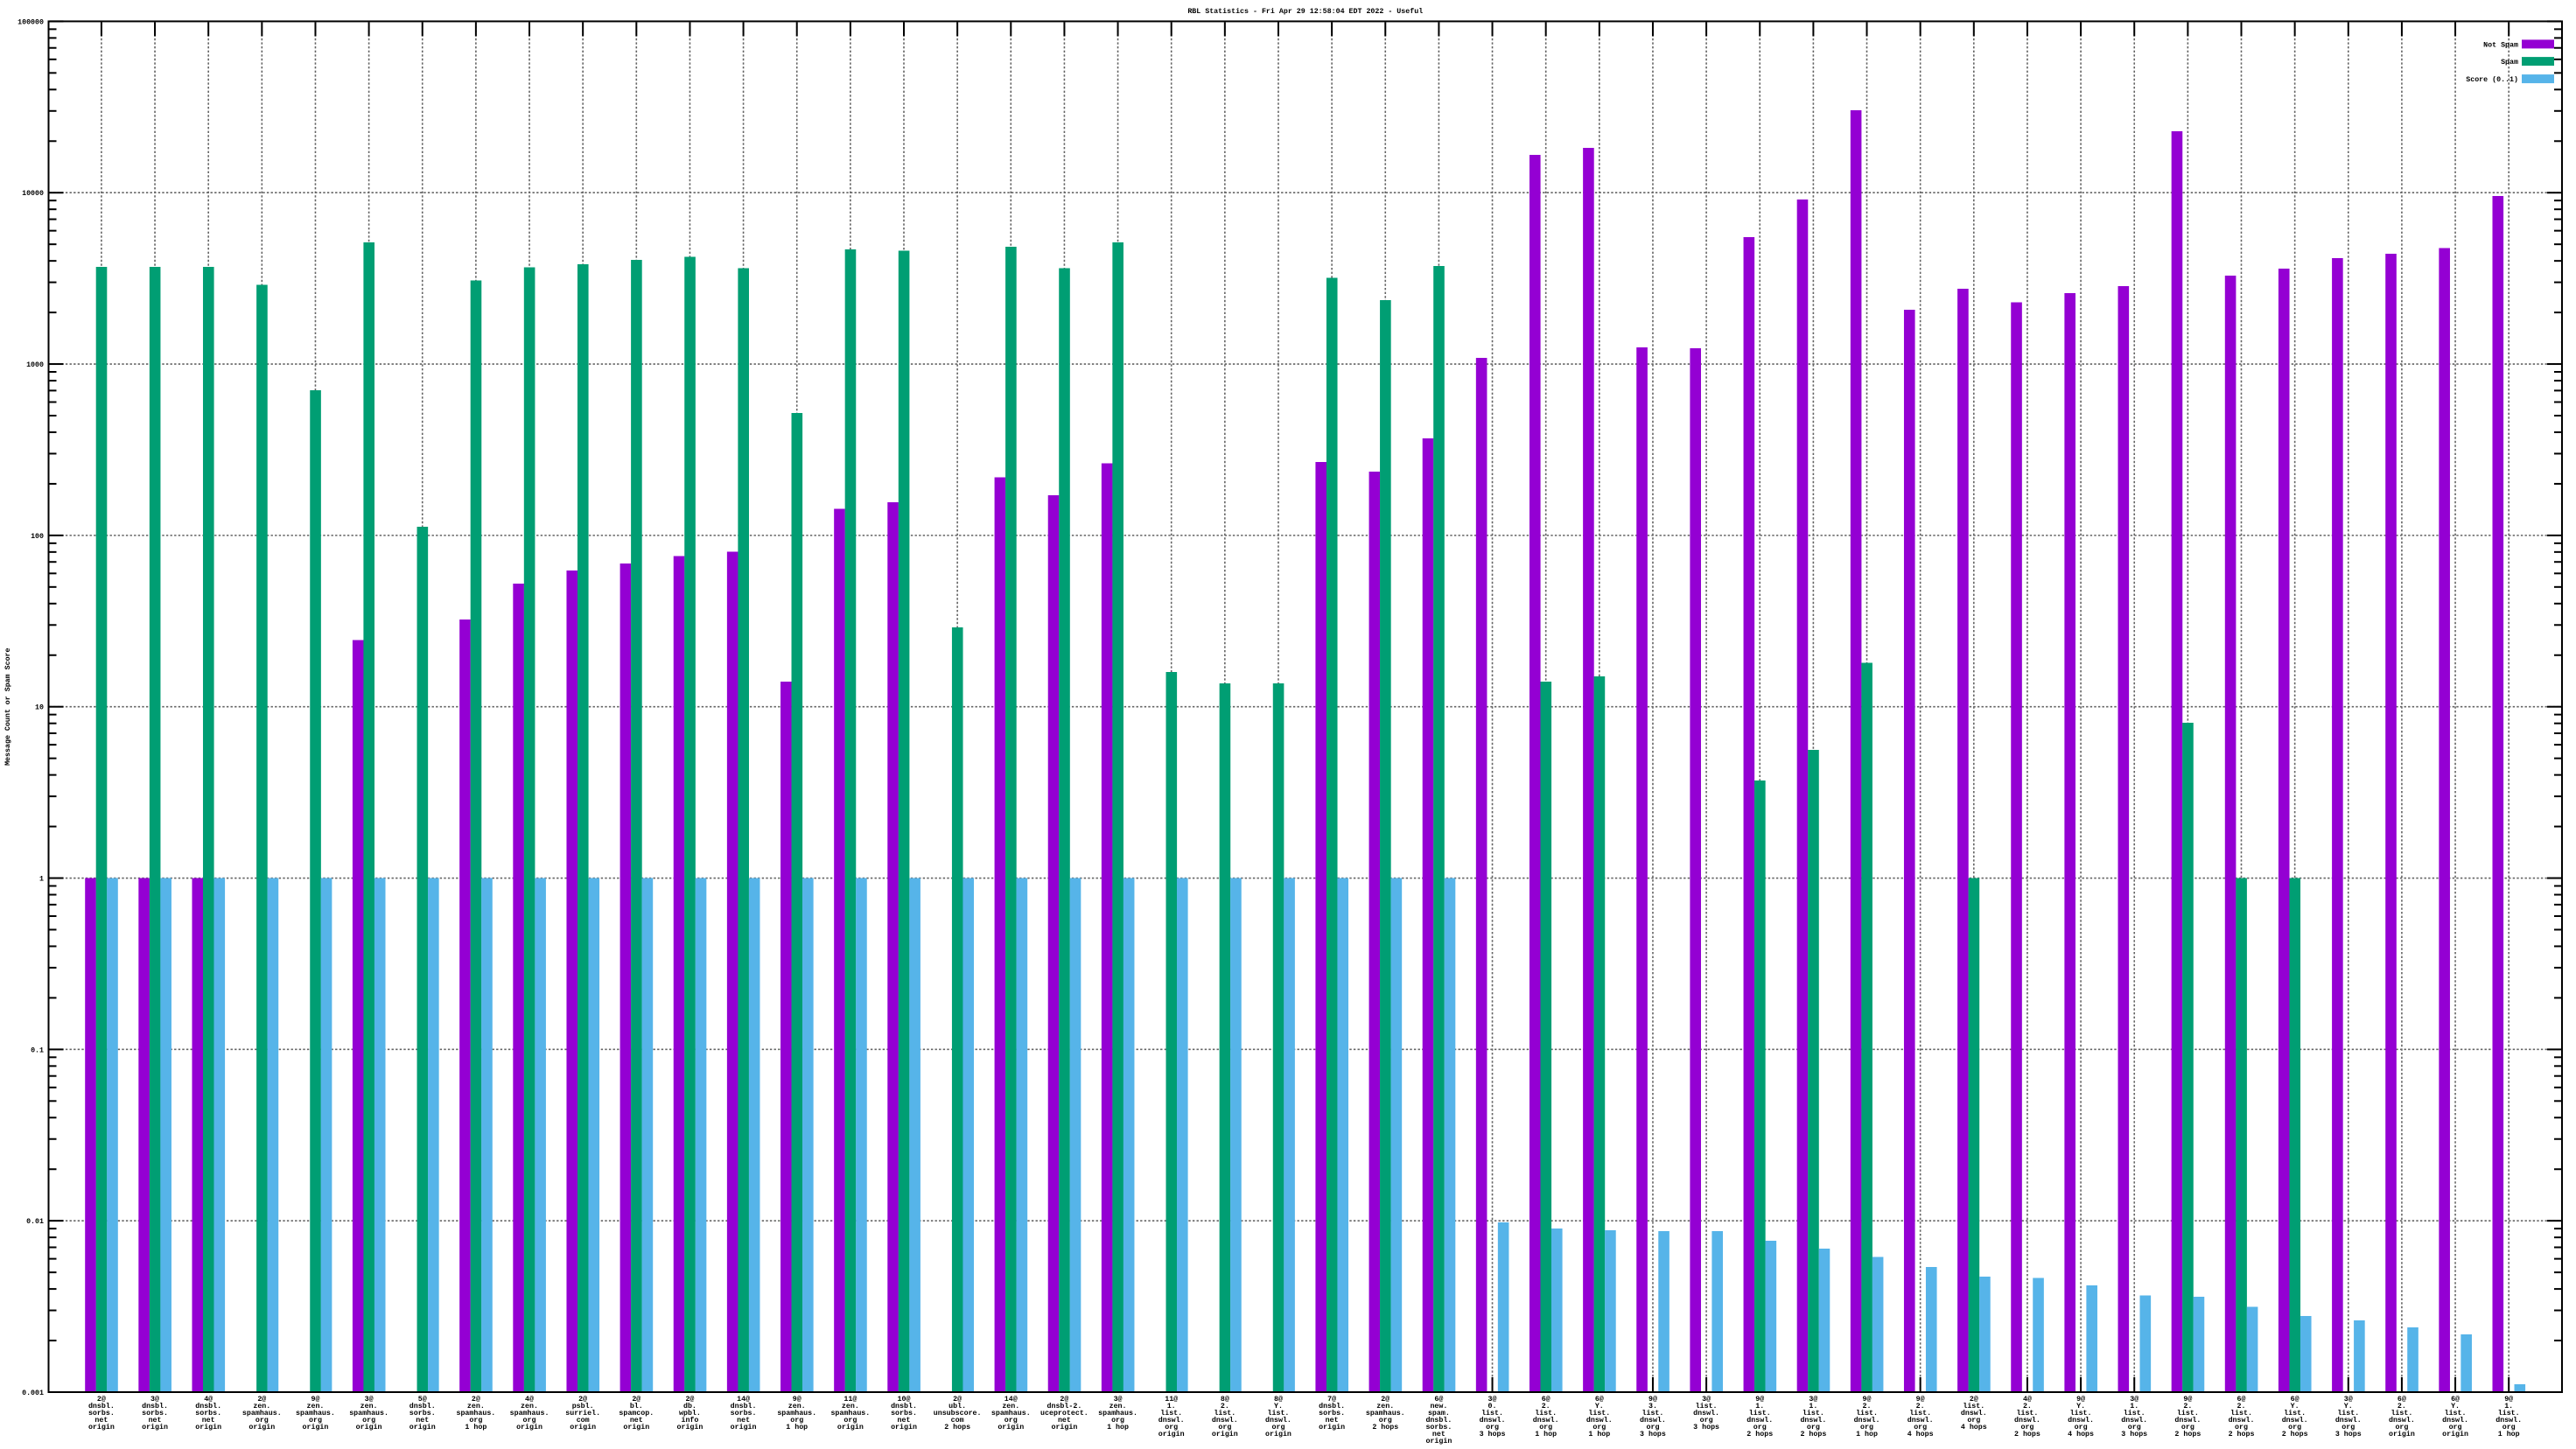  Describe the element at coordinates (2492, 79) in the screenshot. I see `svg-text: Score (0..1)` at that location.